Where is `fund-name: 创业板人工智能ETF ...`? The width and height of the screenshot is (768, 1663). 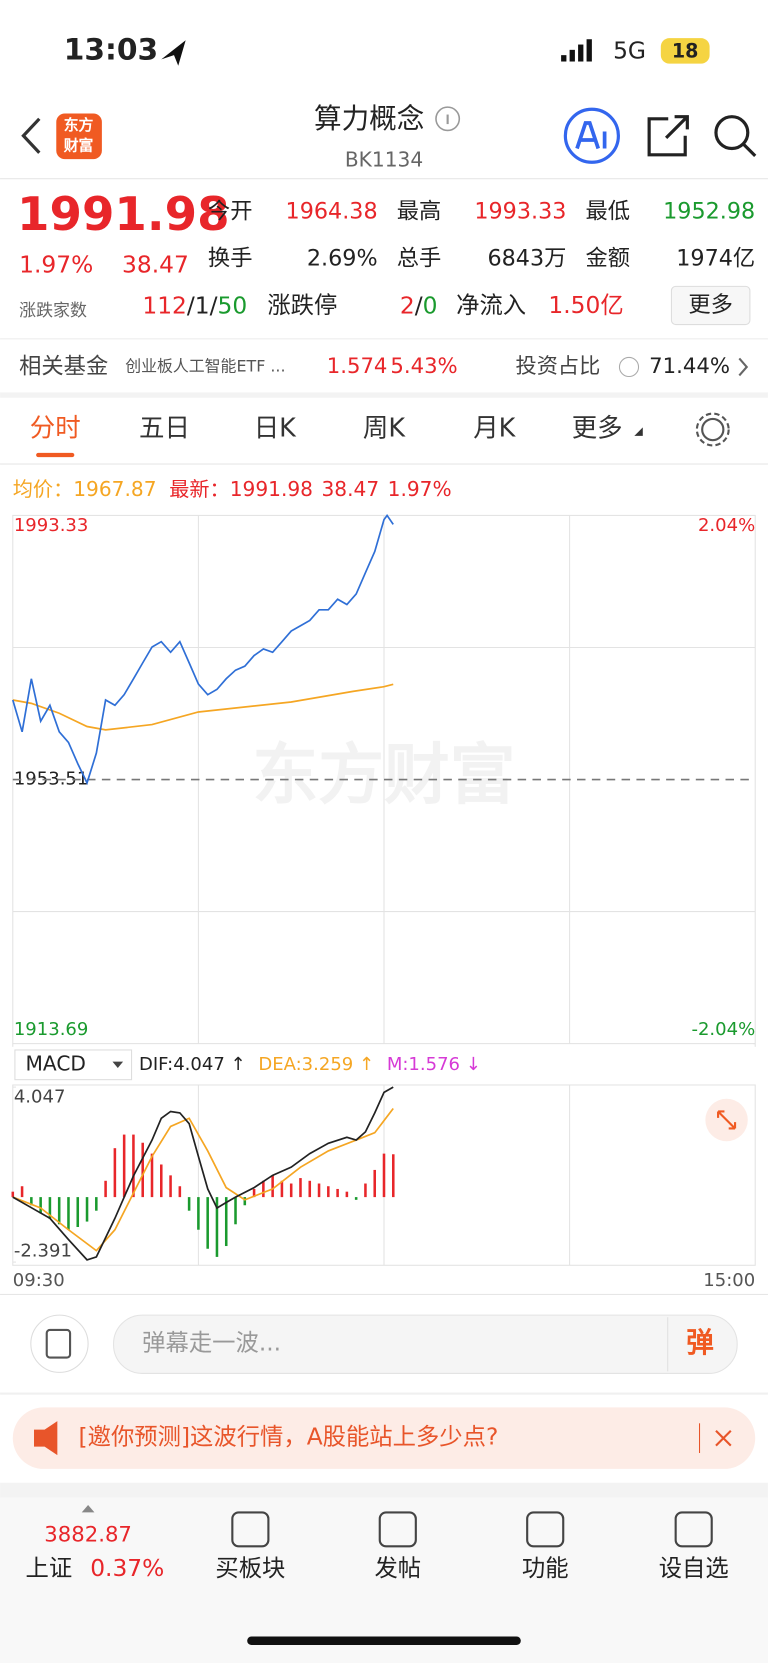
fund-name: 创业板人工智能ETF ... is located at coordinates (205, 365).